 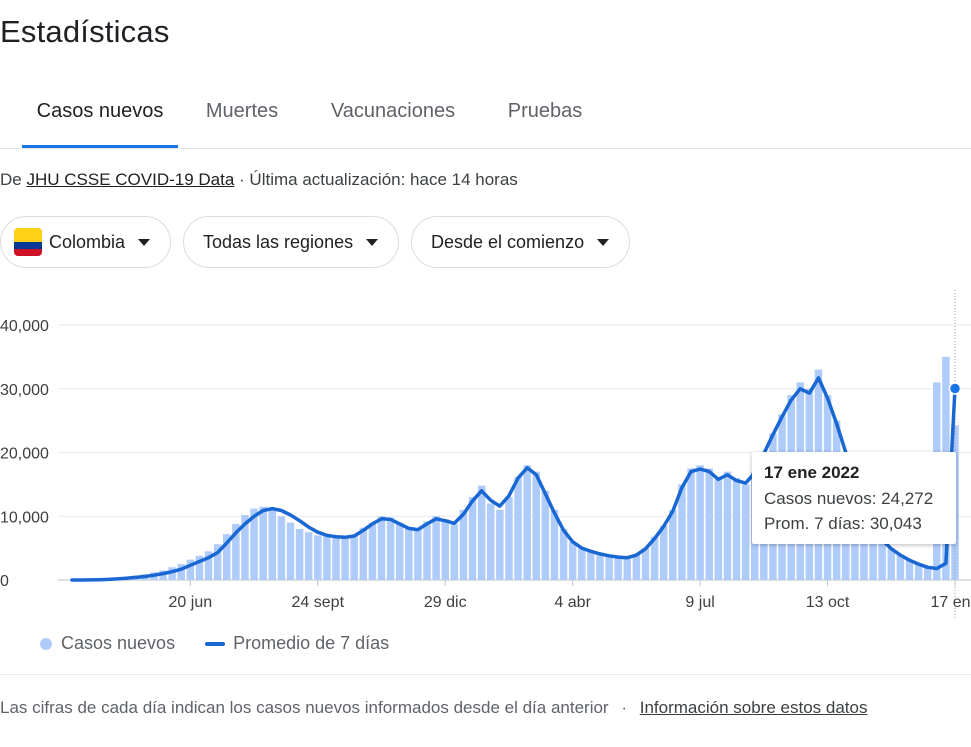 I want to click on legend-cases-label: Casos nuevos, so click(x=118, y=643).